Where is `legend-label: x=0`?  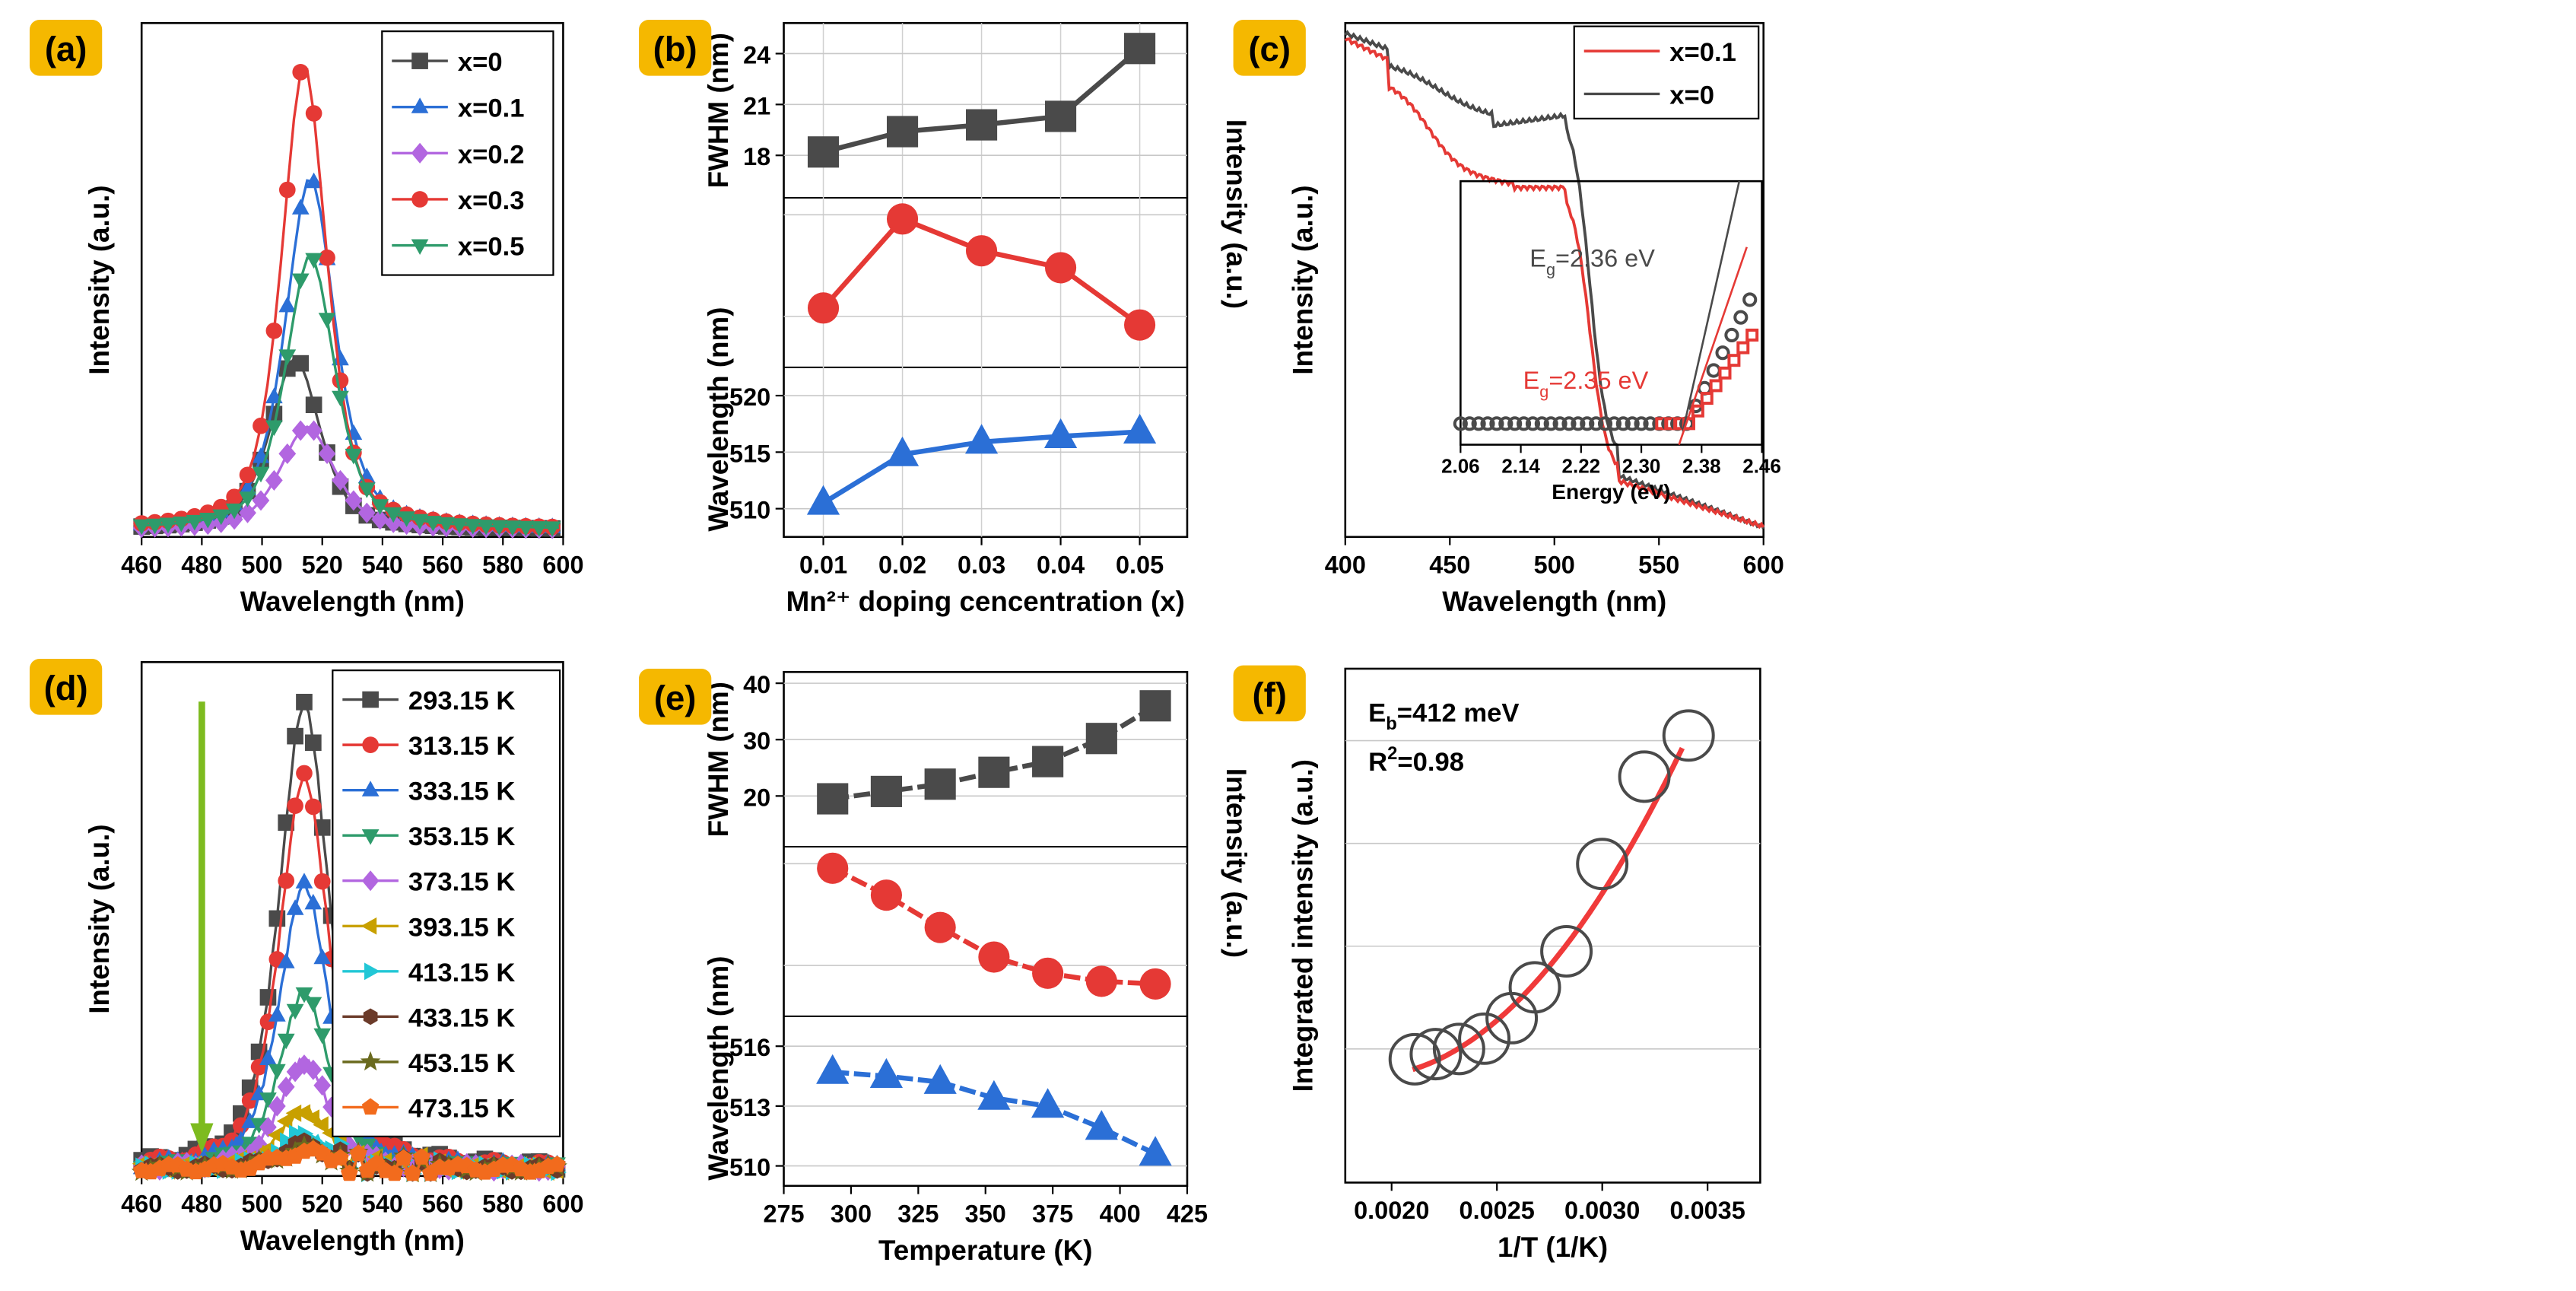
legend-label: x=0 is located at coordinates (480, 62).